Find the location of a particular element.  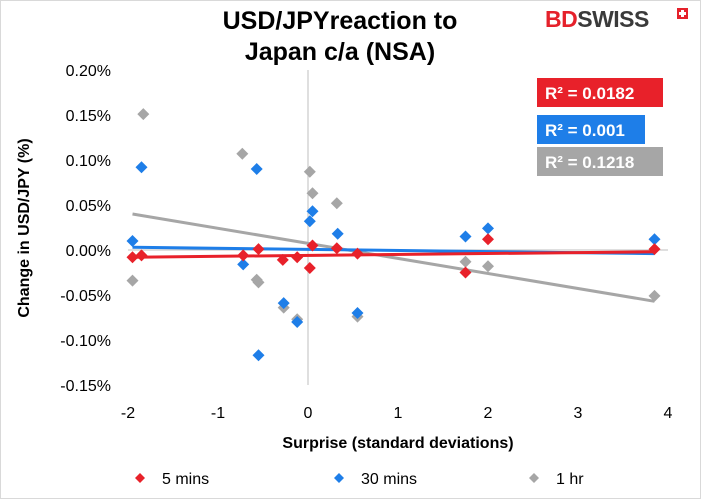

y-tick-label: 0.10% is located at coordinates (88, 161).